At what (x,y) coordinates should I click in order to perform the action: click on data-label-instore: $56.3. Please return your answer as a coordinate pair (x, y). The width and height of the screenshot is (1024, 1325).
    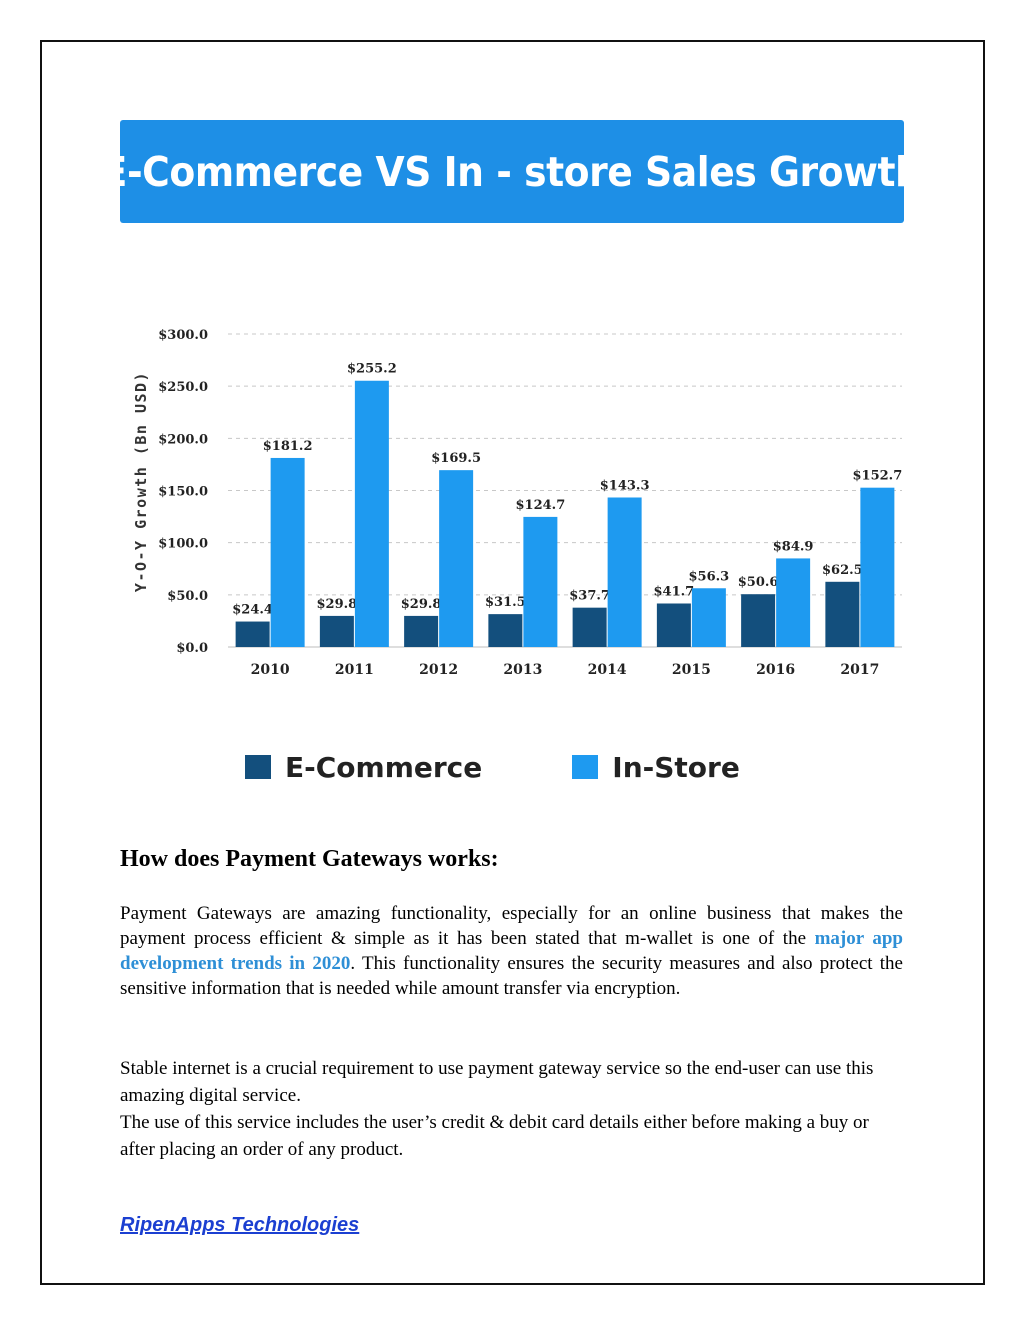
    Looking at the image, I should click on (709, 576).